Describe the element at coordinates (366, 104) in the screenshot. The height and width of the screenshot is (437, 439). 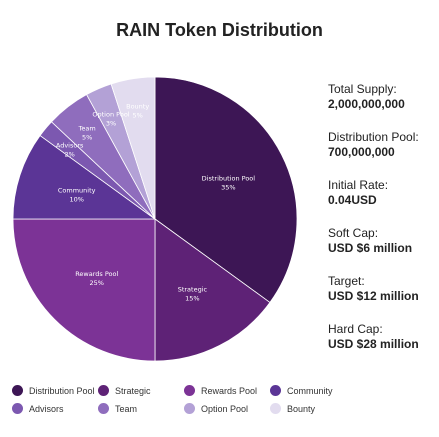
I see `info-value: 2,000,000,000` at that location.